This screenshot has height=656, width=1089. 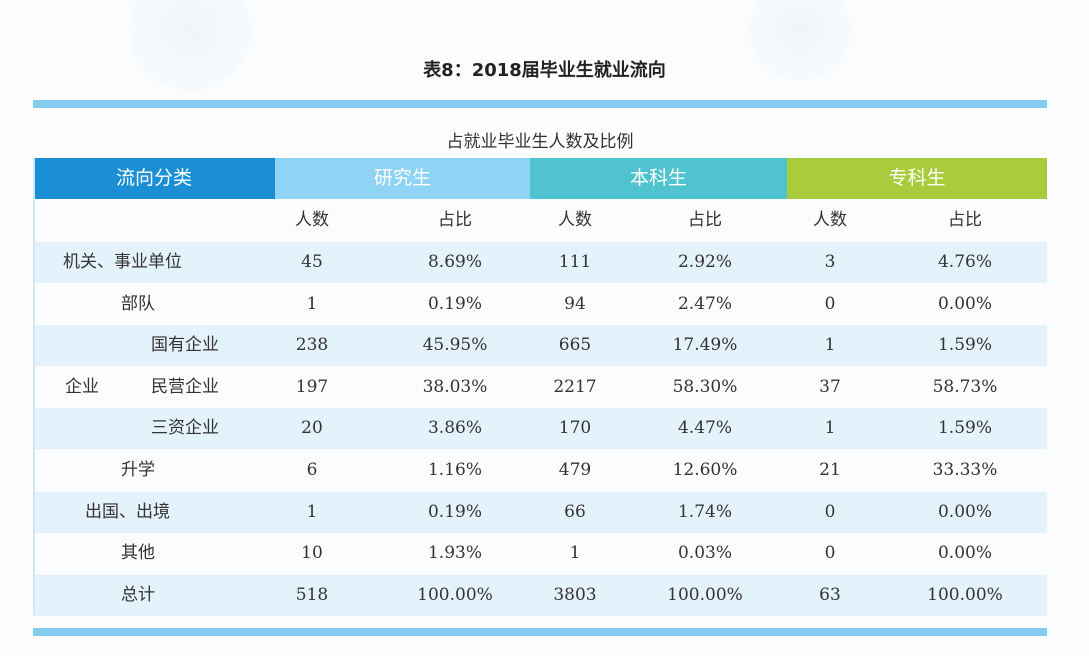 I want to click on table-title: 表8：2018届毕业生就业流向, so click(x=544, y=70).